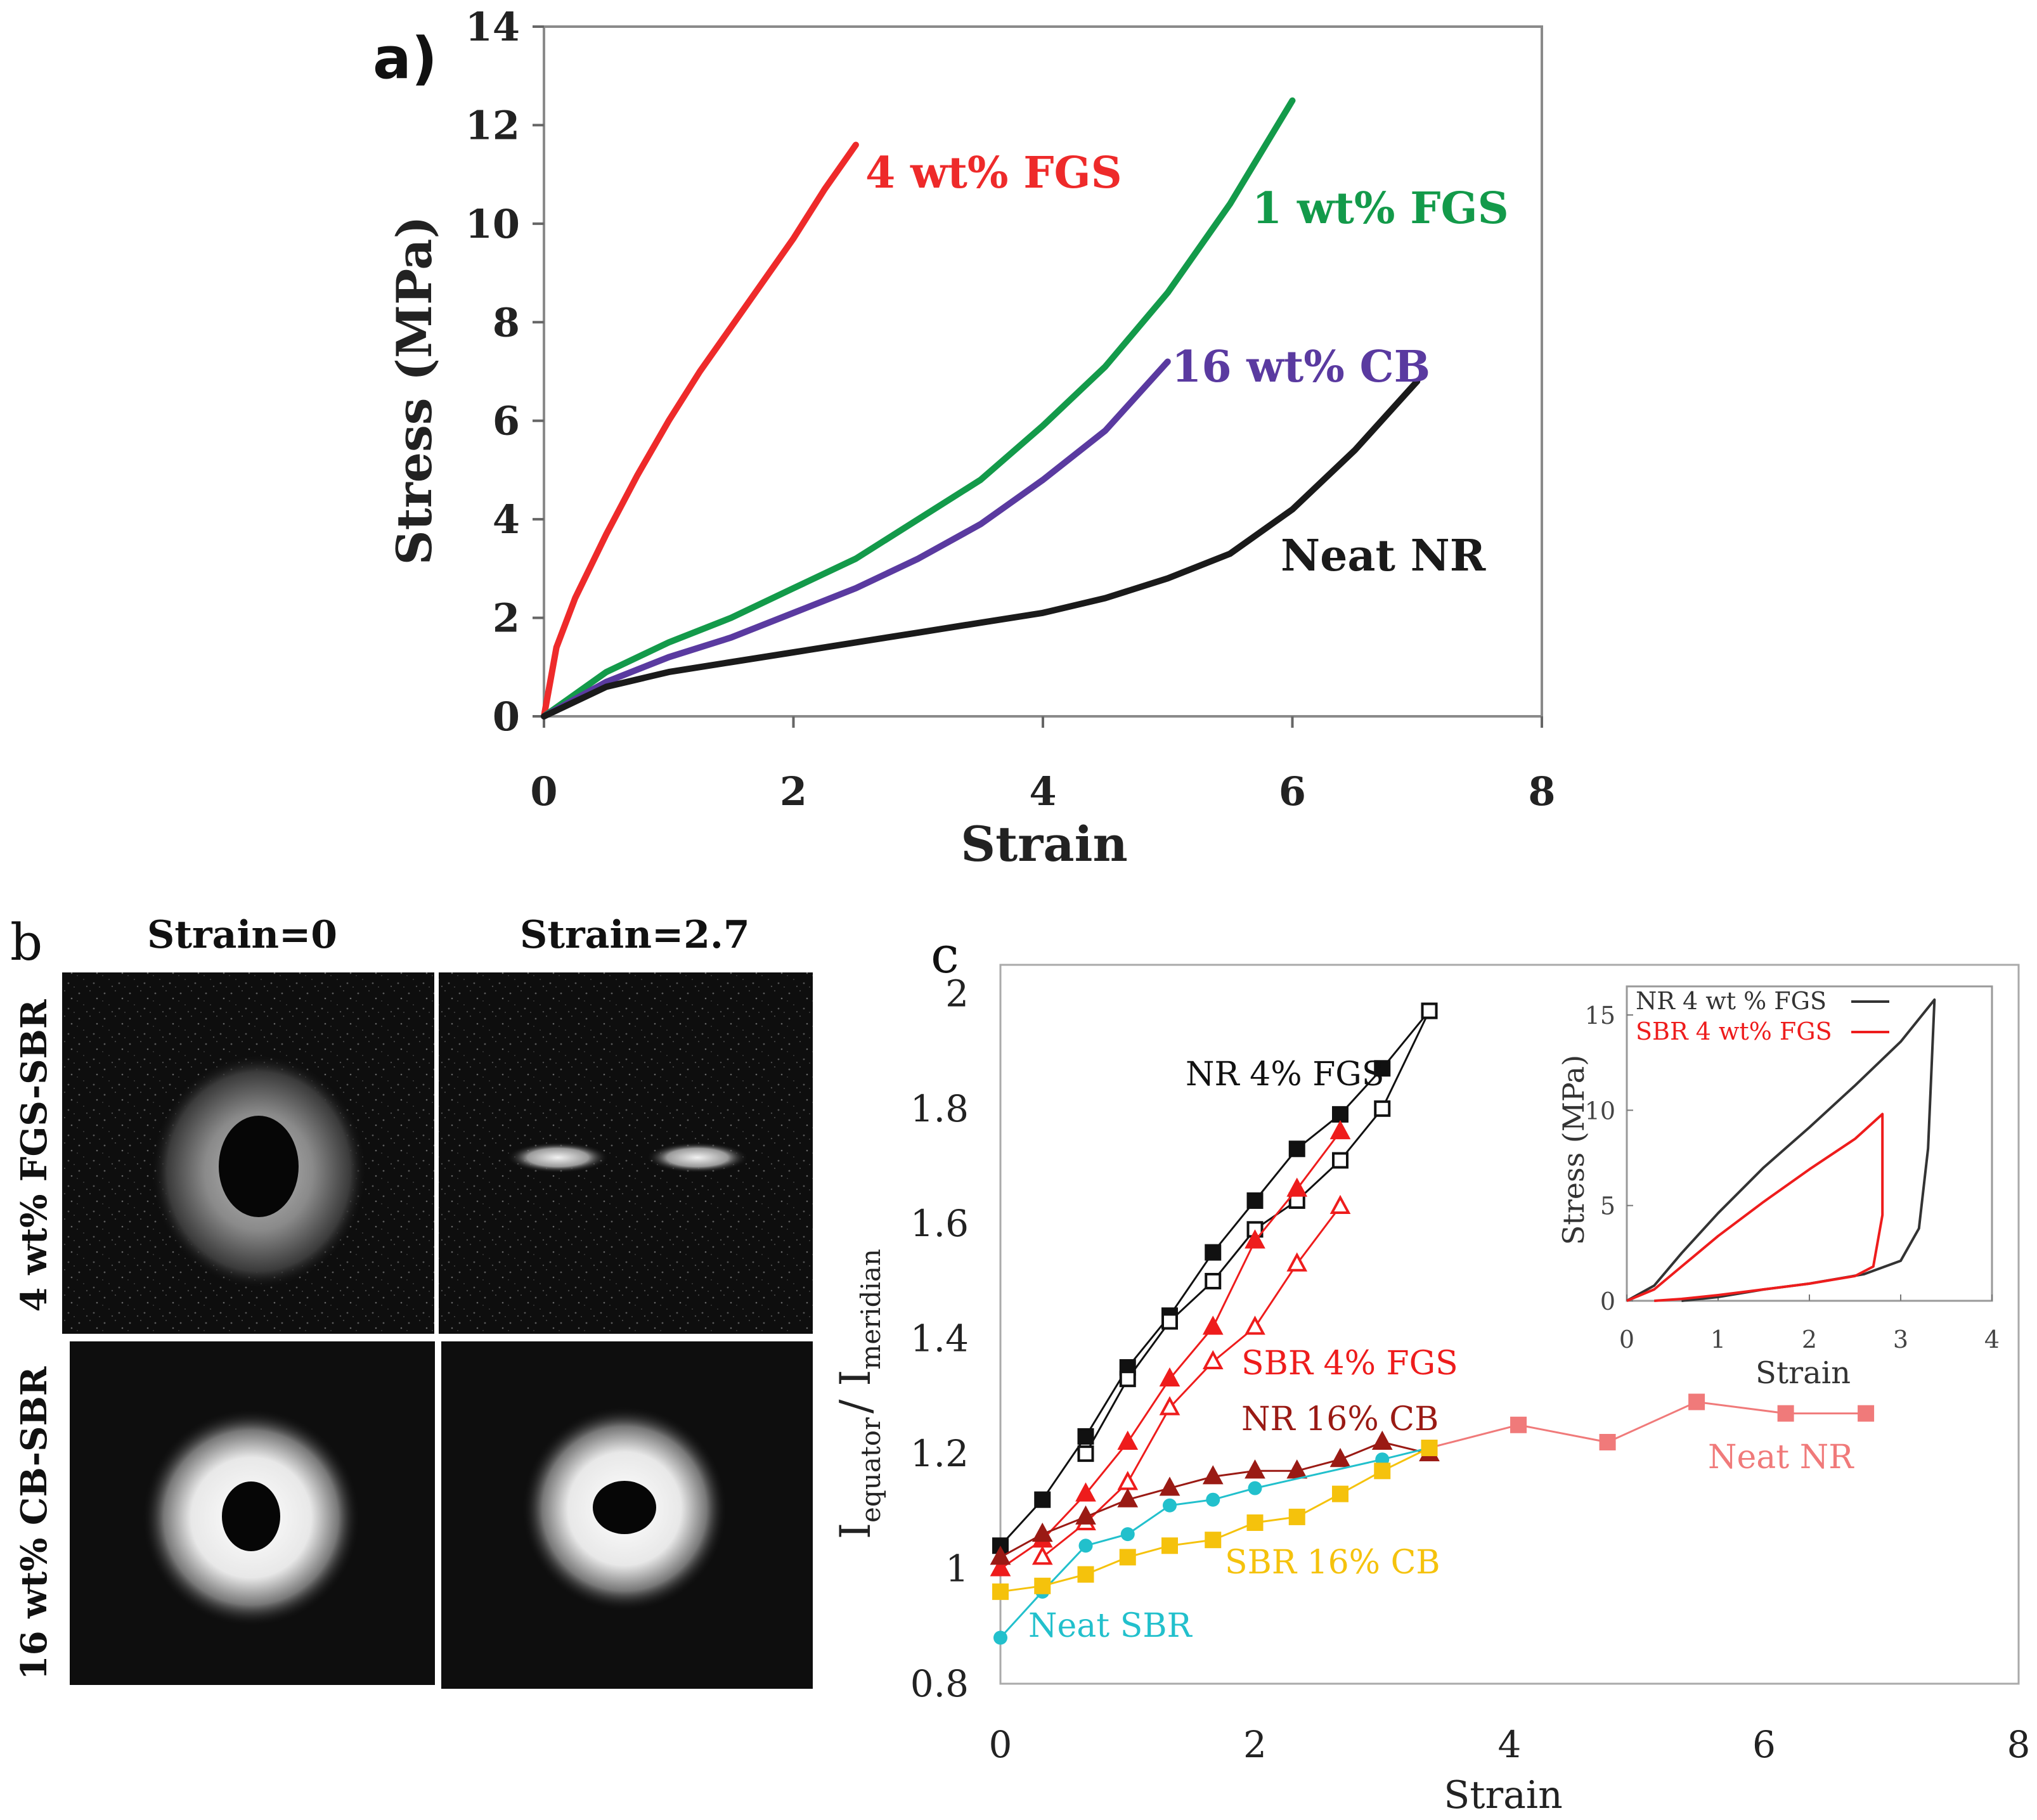 This screenshot has height=1820, width=2037. I want to click on panel-b-xray-images, so click(437, 1330).